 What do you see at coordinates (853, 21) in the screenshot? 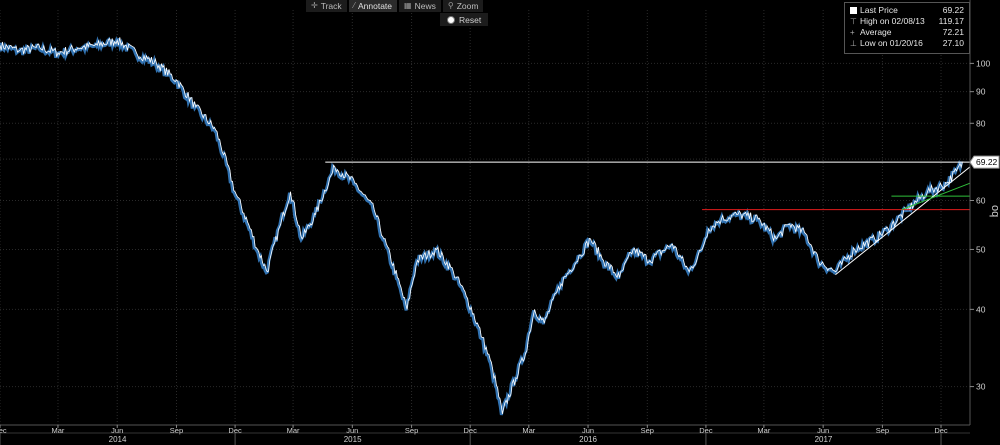
I see `high-marker-icon: ⊤` at bounding box center [853, 21].